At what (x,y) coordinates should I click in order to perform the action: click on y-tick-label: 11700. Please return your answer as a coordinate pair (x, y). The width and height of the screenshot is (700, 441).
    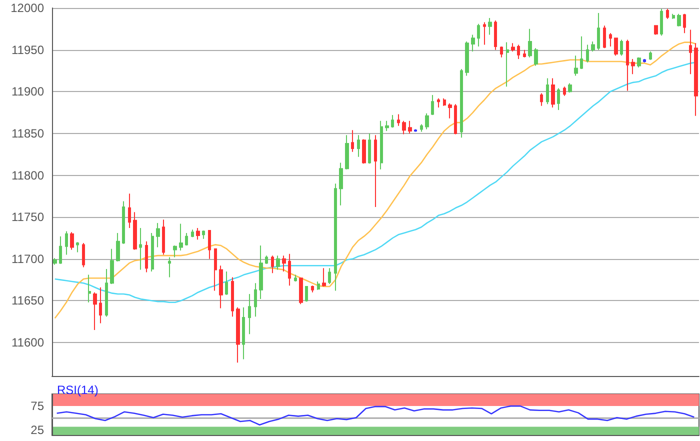
    Looking at the image, I should click on (28, 259).